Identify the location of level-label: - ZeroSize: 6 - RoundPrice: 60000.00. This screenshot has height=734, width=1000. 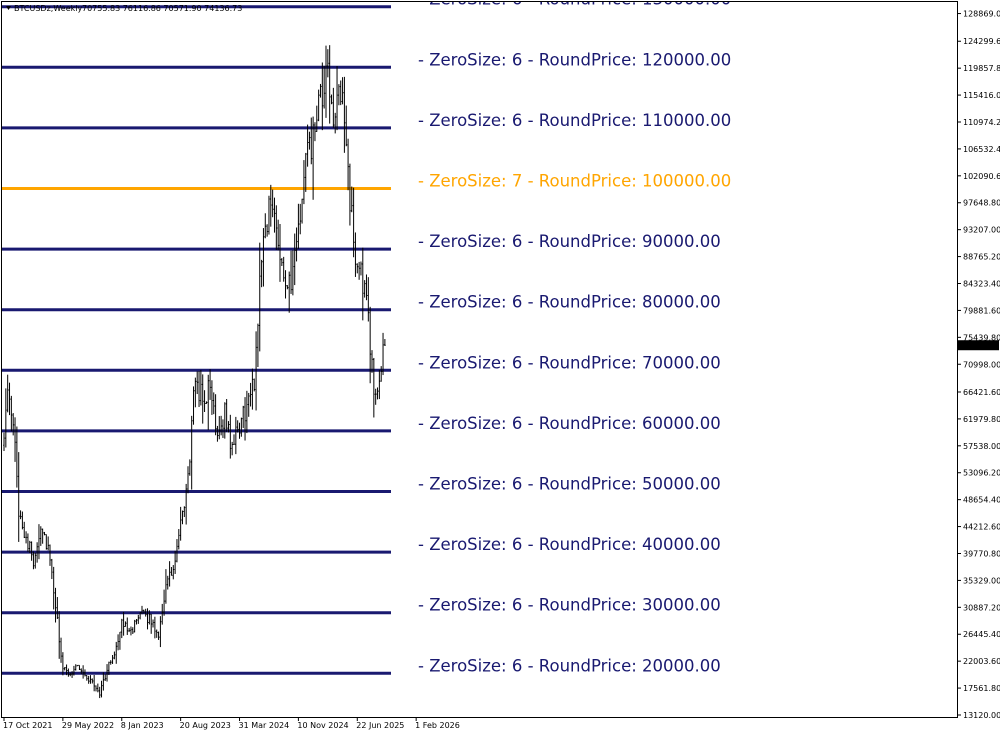
(569, 423).